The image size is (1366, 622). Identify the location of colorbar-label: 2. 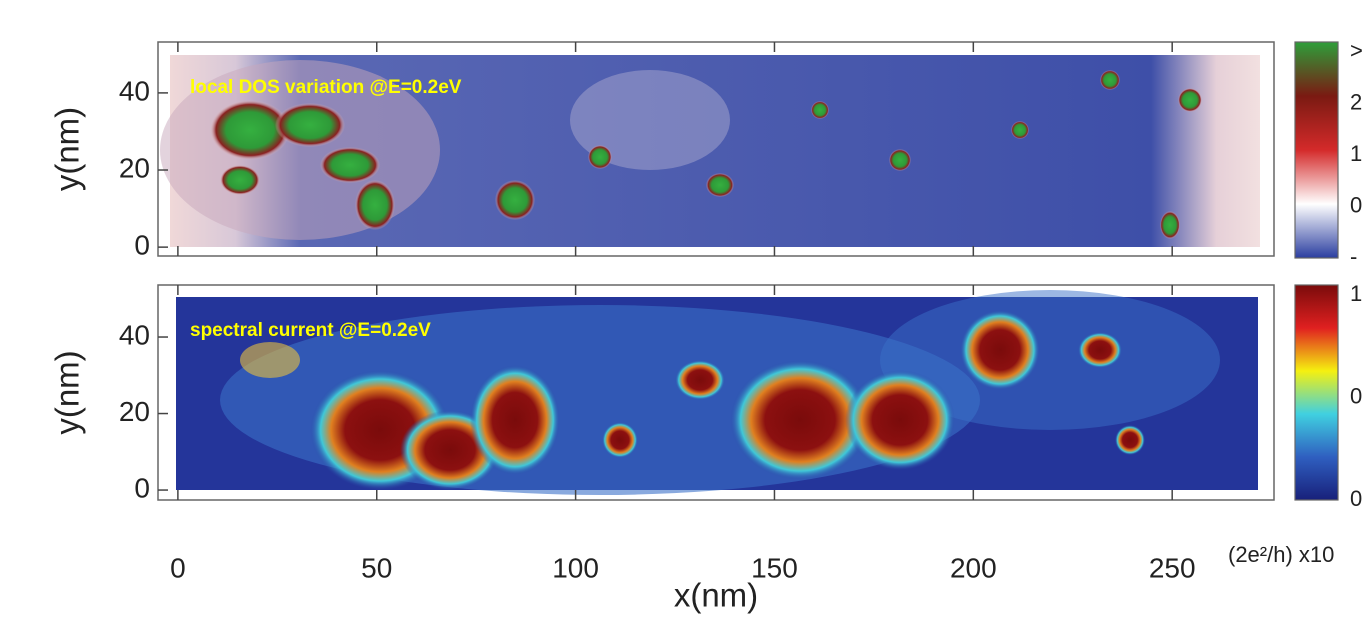
(1356, 101).